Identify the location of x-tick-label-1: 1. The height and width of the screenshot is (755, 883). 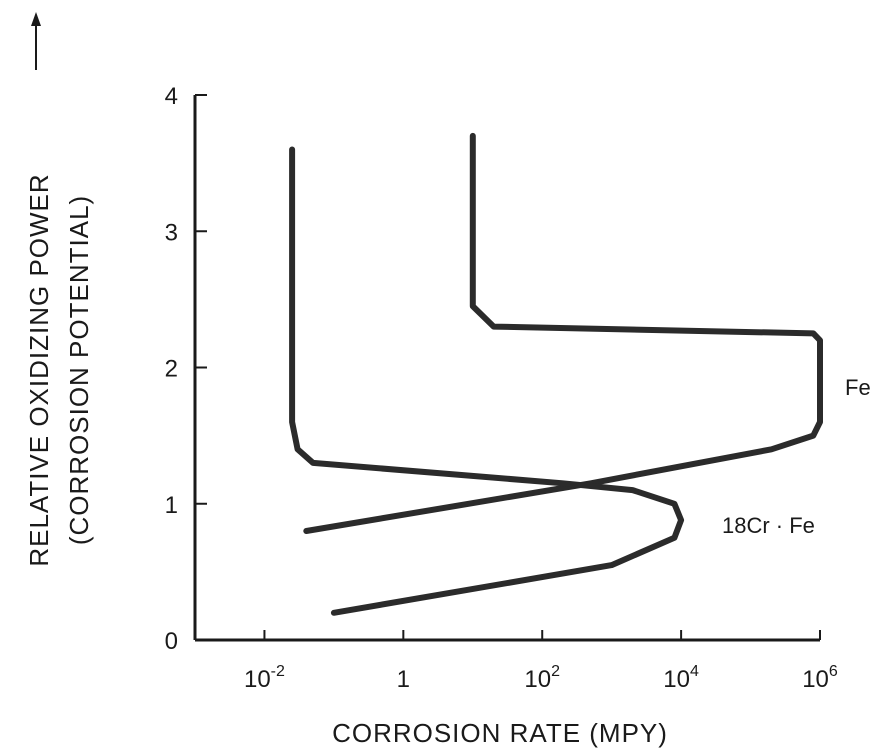
(403, 679).